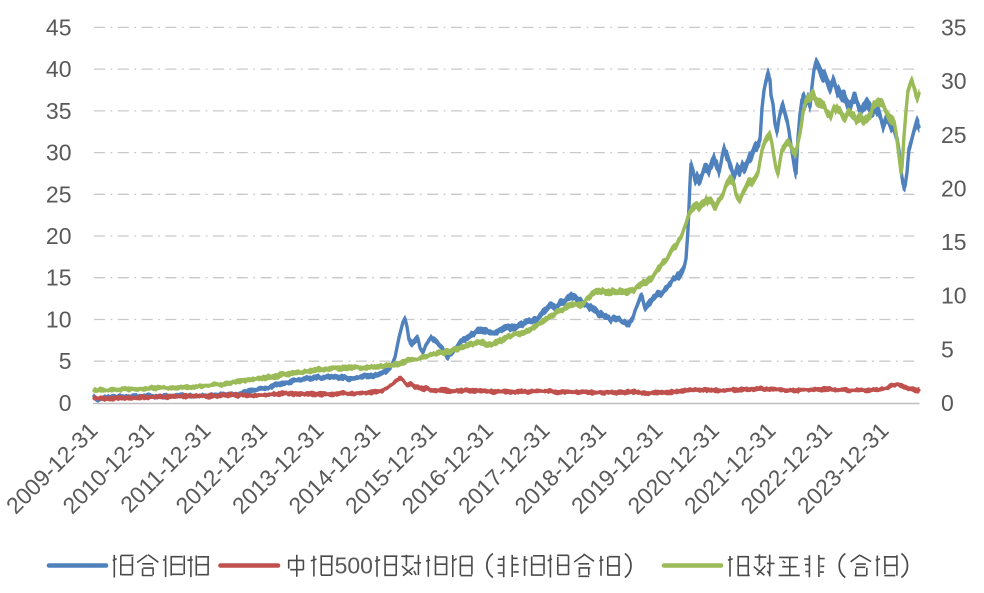 Image resolution: width=984 pixels, height=593 pixels. What do you see at coordinates (59, 27) in the screenshot?
I see `svg-text: 45` at bounding box center [59, 27].